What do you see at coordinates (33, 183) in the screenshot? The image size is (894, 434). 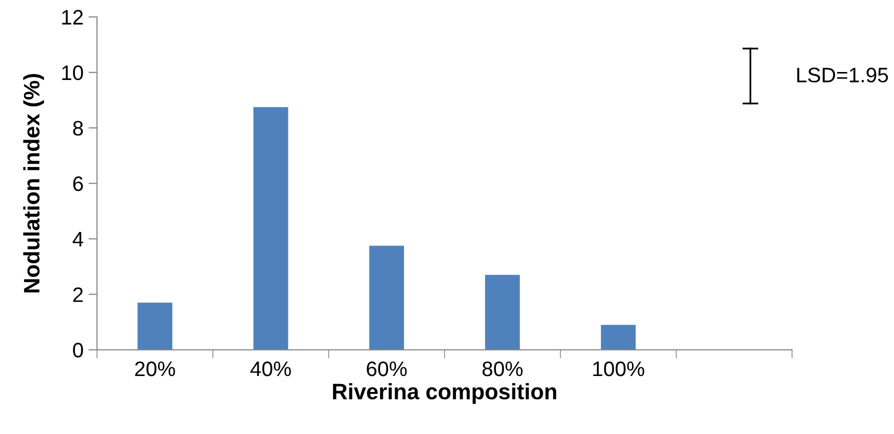 I see `y-axis-title: Nodulation index (%)` at bounding box center [33, 183].